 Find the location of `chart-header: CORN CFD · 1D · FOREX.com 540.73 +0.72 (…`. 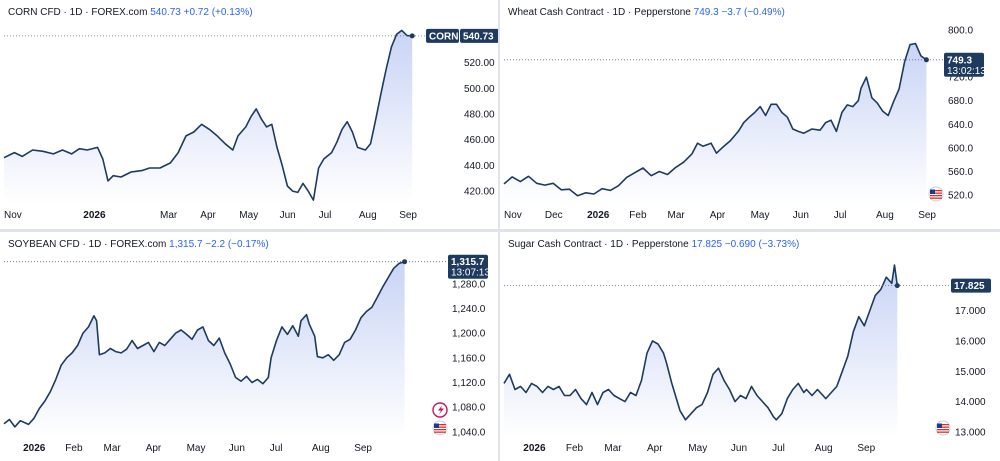

chart-header: CORN CFD · 1D · FOREX.com 540.73 +0.72 (… is located at coordinates (130, 12).